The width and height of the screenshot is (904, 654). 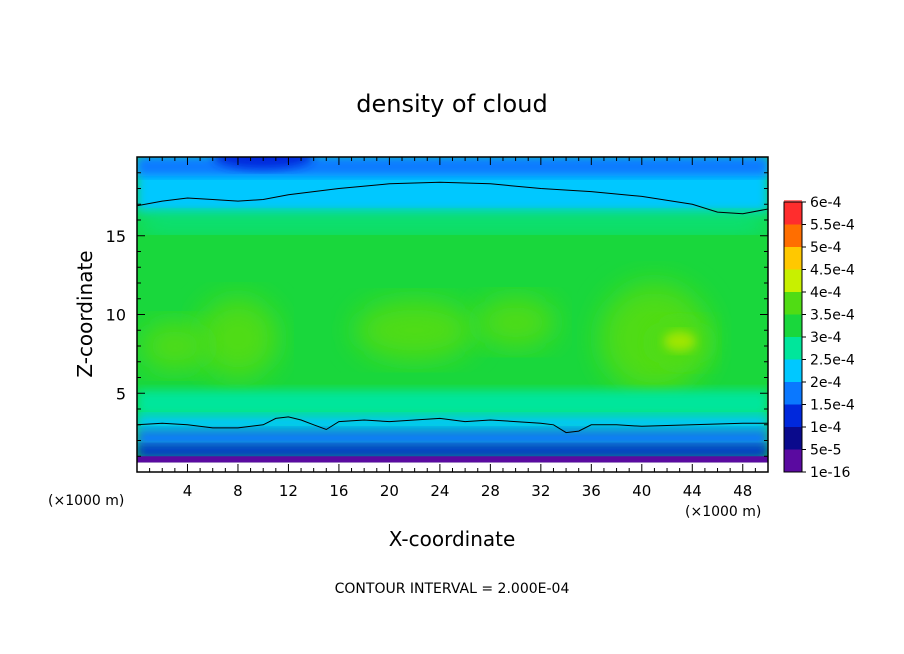 What do you see at coordinates (826, 293) in the screenshot?
I see `colorbar-label: 4e-4` at bounding box center [826, 293].